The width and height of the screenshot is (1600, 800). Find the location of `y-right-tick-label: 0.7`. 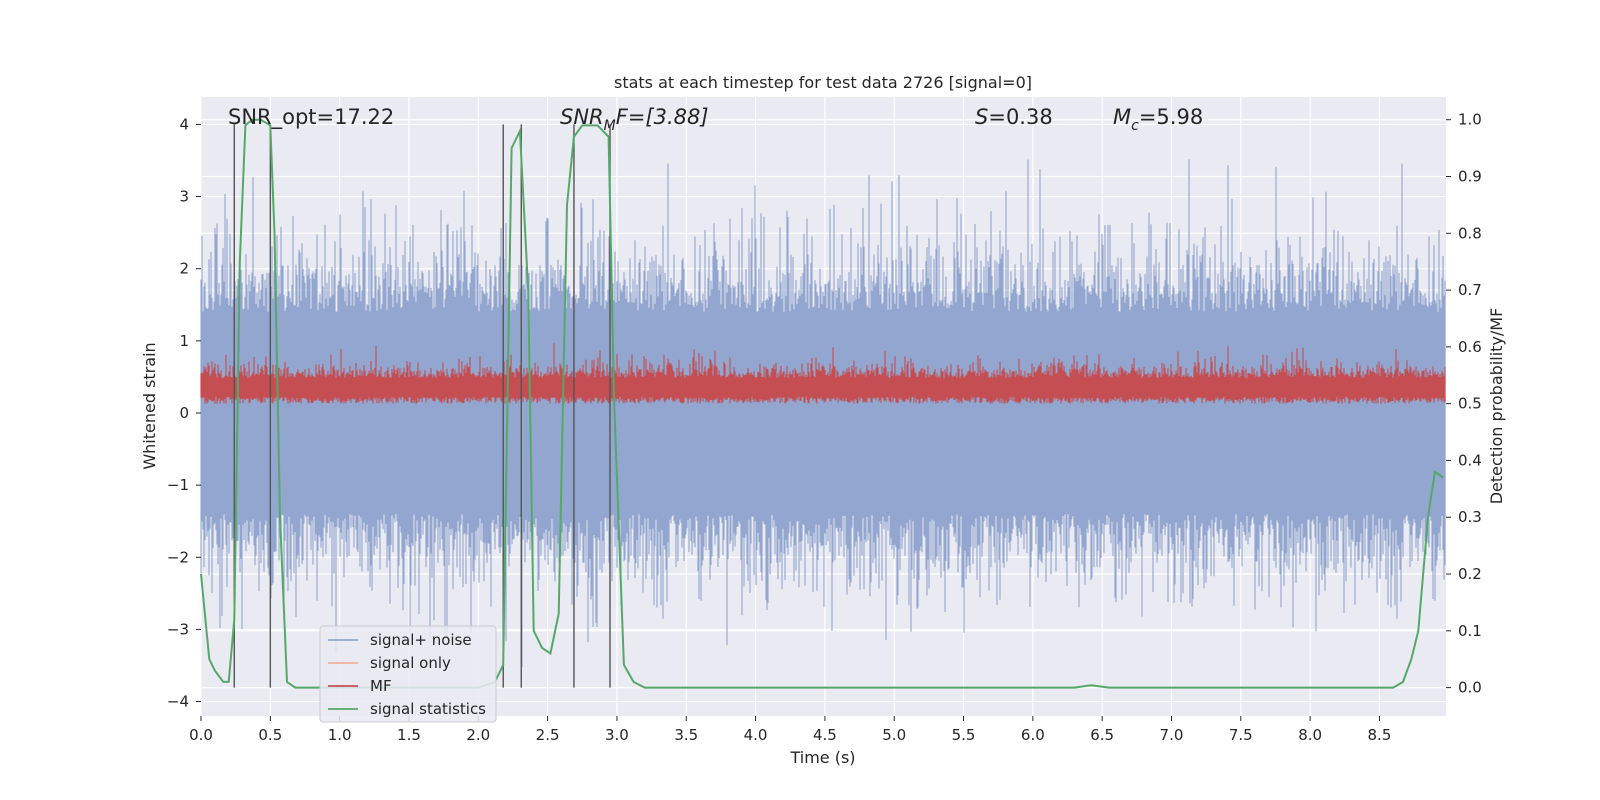

y-right-tick-label: 0.7 is located at coordinates (1470, 290).